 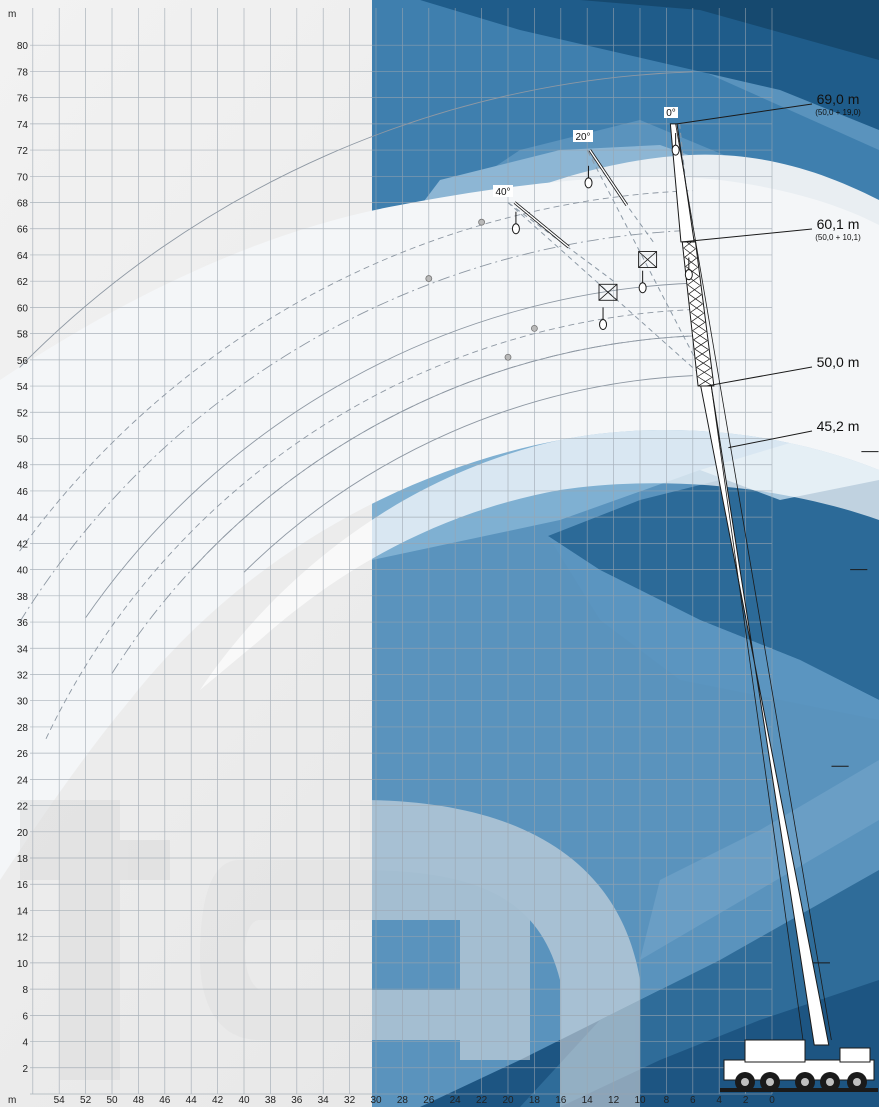 What do you see at coordinates (456, 1100) in the screenshot?
I see `x-tick-label: 24` at bounding box center [456, 1100].